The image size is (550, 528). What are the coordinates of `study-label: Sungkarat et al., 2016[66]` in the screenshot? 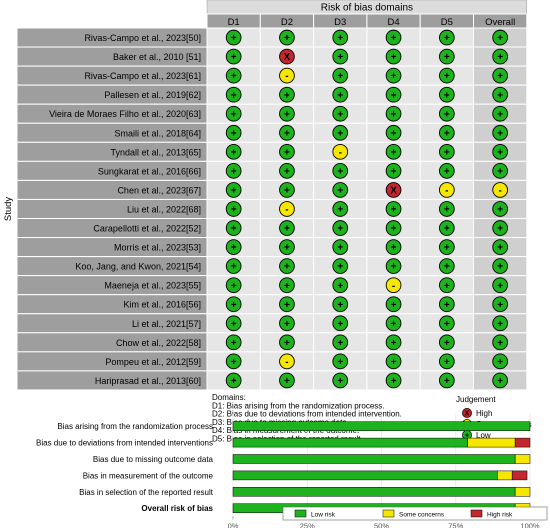 It's located at (149, 171).